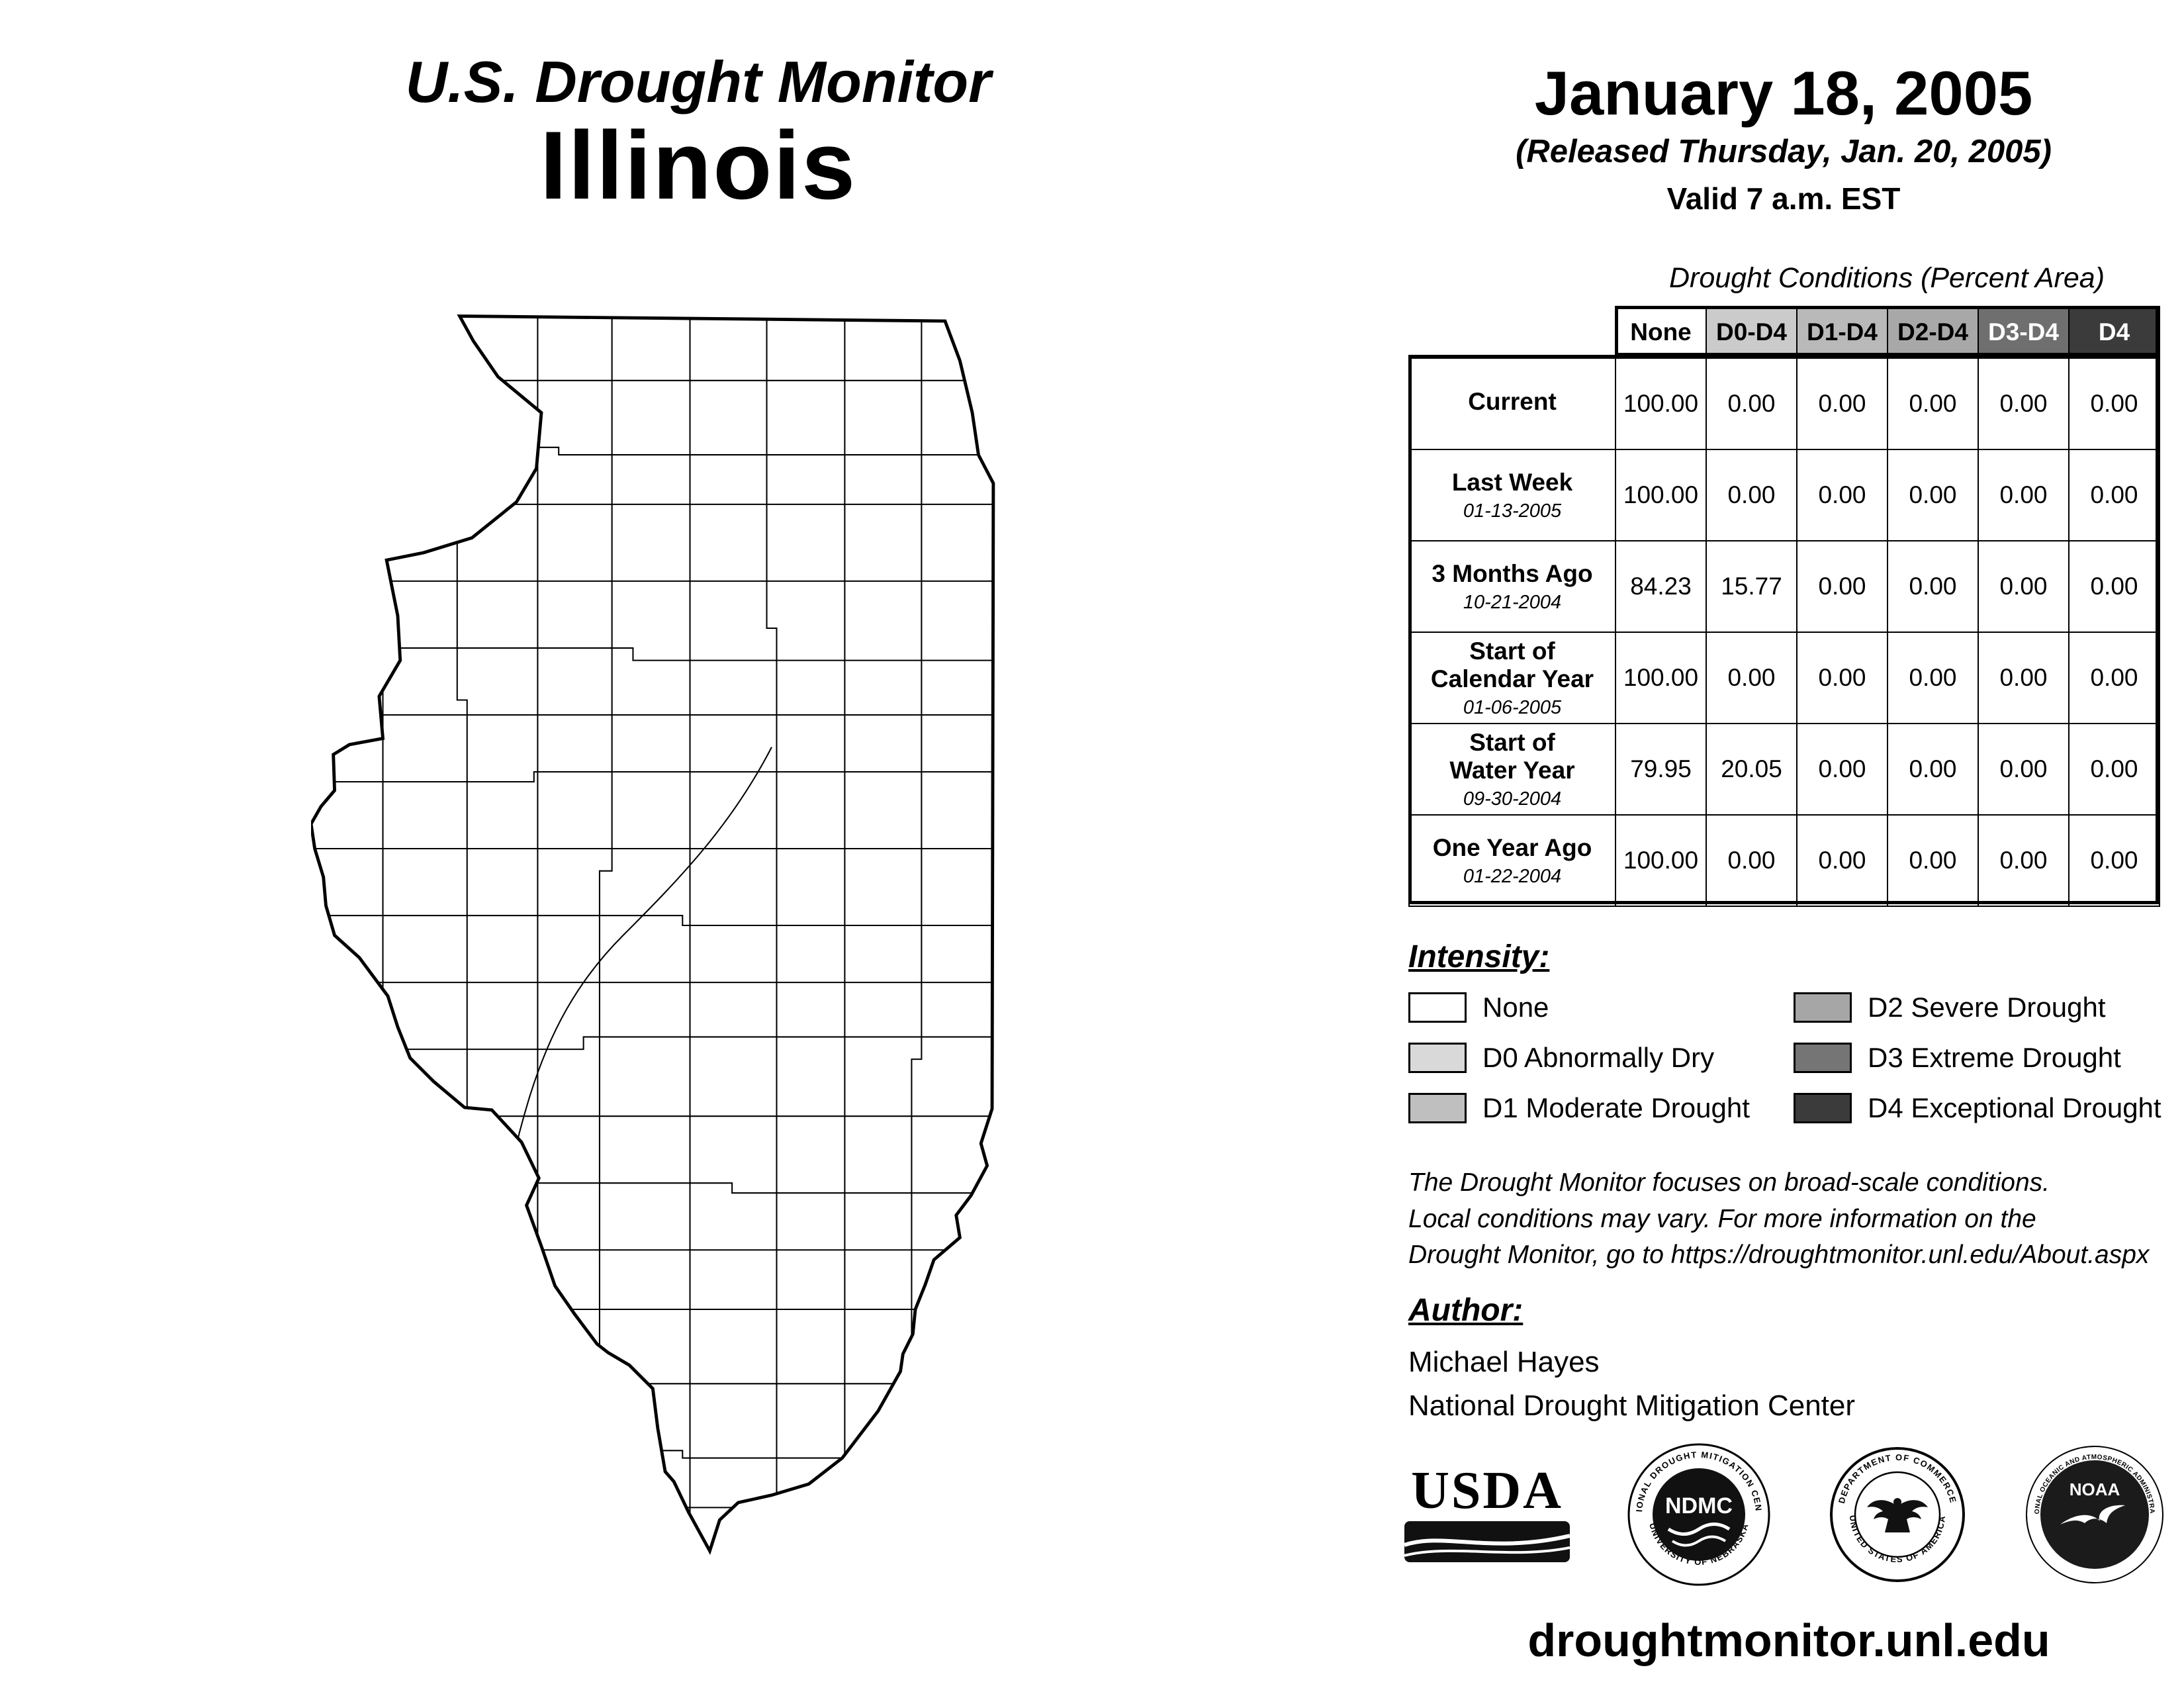  Describe the element at coordinates (1437, 1058) in the screenshot. I see `legend-swatch-d0` at that location.